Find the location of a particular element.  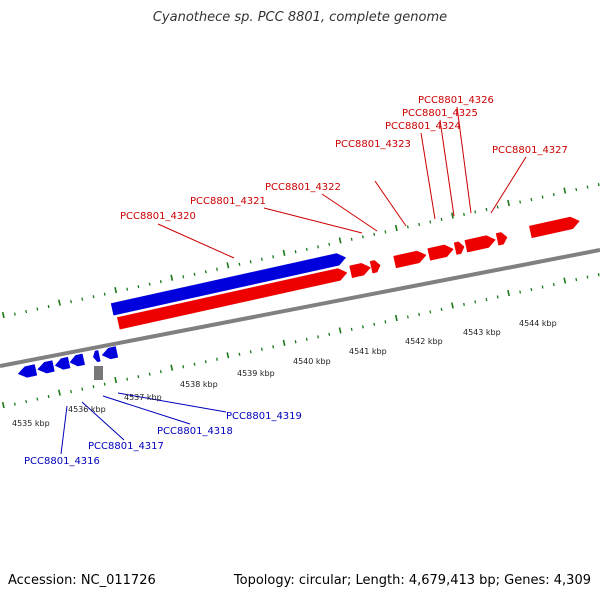

forward-gene-label: PCC8801_4326 is located at coordinates (456, 100).